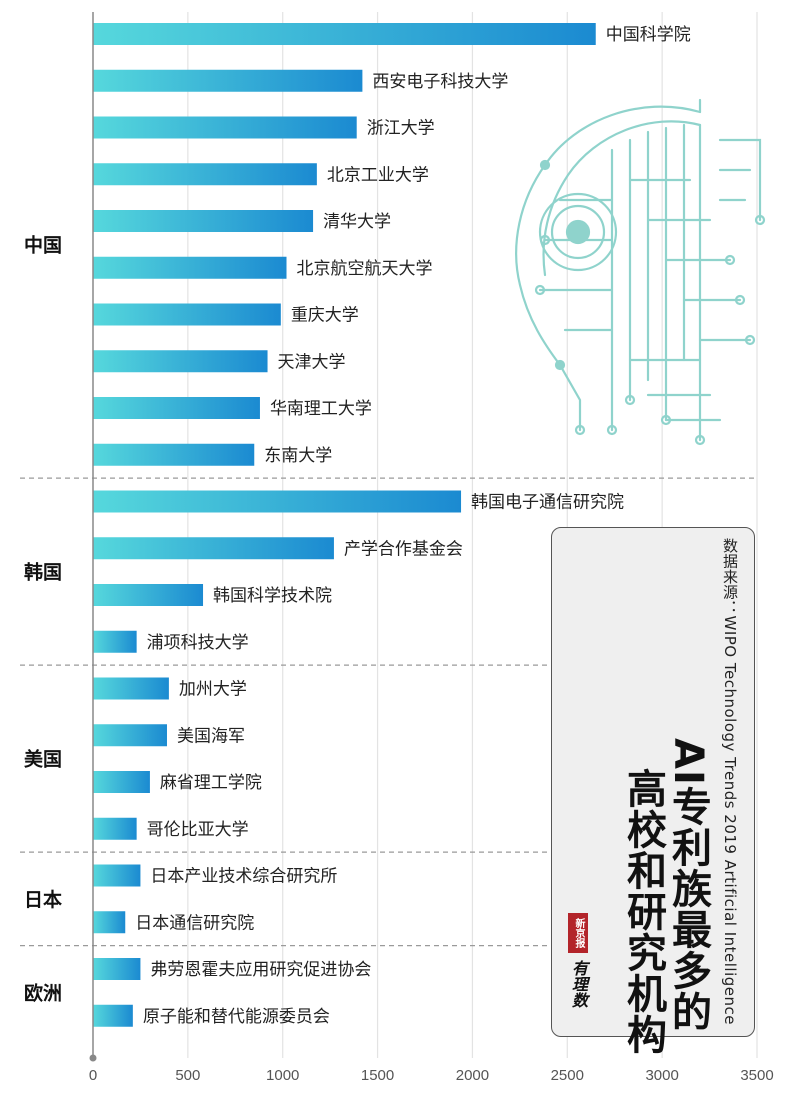 Image resolution: width=800 pixels, height=1106 pixels. Describe the element at coordinates (187, 1075) in the screenshot. I see `x-tick-label: 500` at that location.